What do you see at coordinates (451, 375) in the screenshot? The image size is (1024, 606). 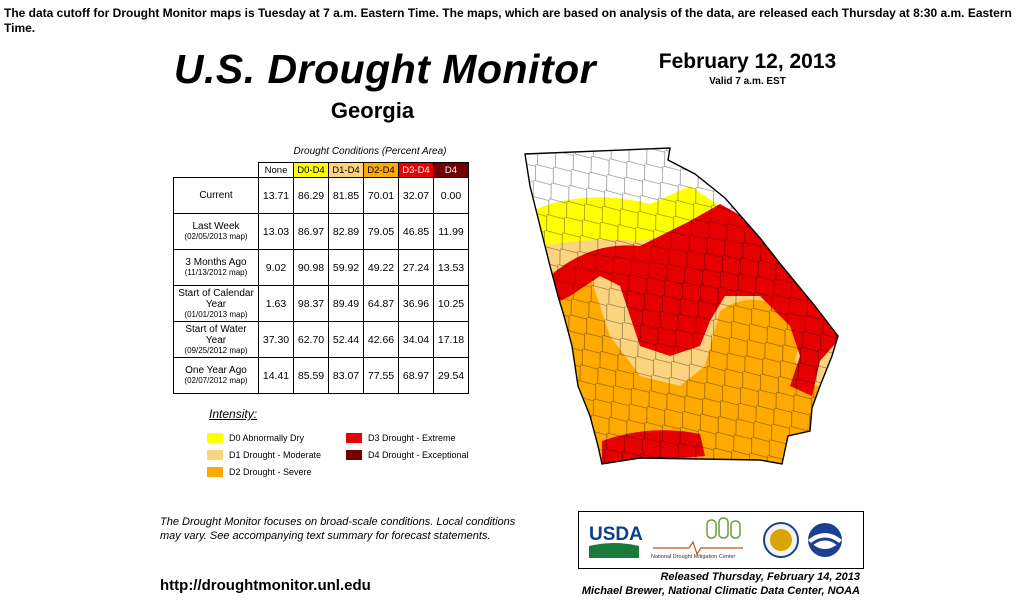 I see `table-cell: 29.54` at bounding box center [451, 375].